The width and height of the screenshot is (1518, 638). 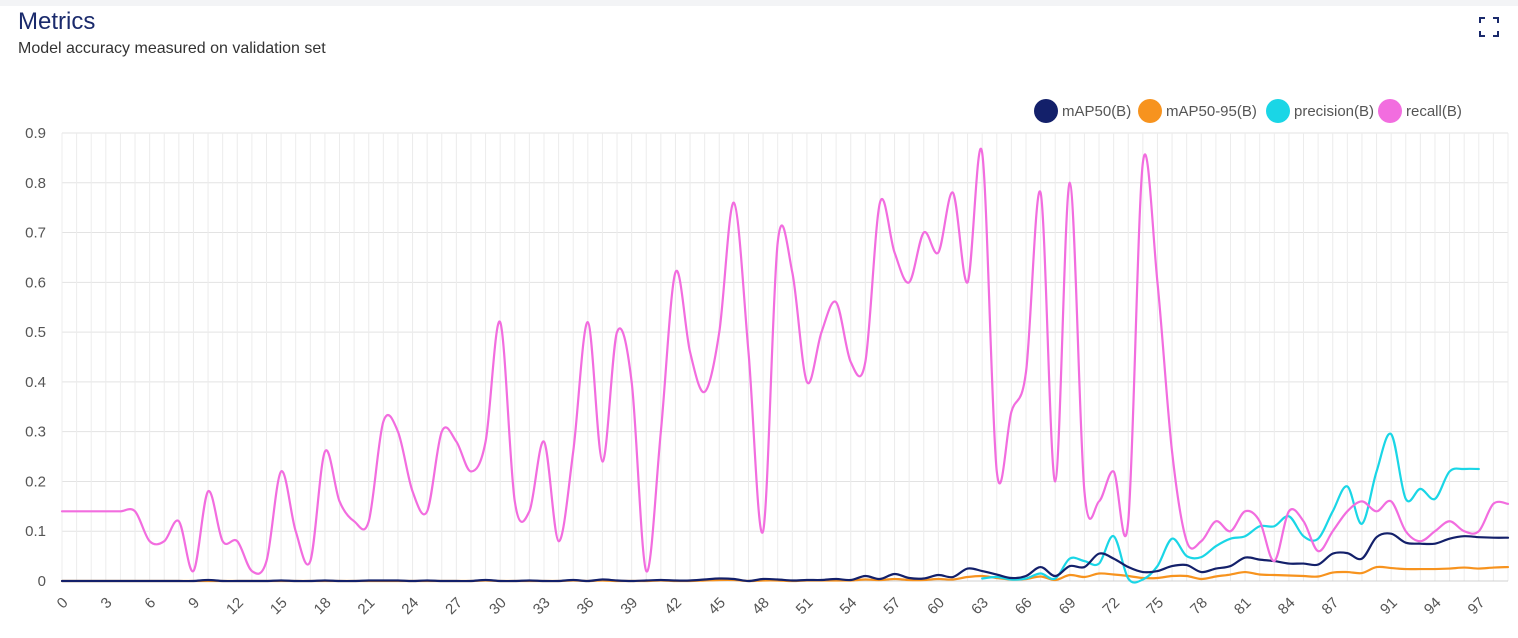 What do you see at coordinates (1389, 606) in the screenshot?
I see `x-tick-label: 91` at bounding box center [1389, 606].